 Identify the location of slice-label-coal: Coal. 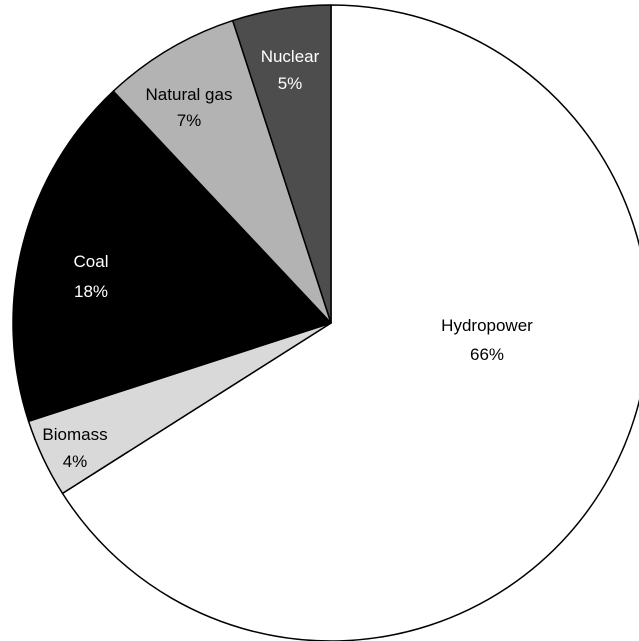
(91, 261).